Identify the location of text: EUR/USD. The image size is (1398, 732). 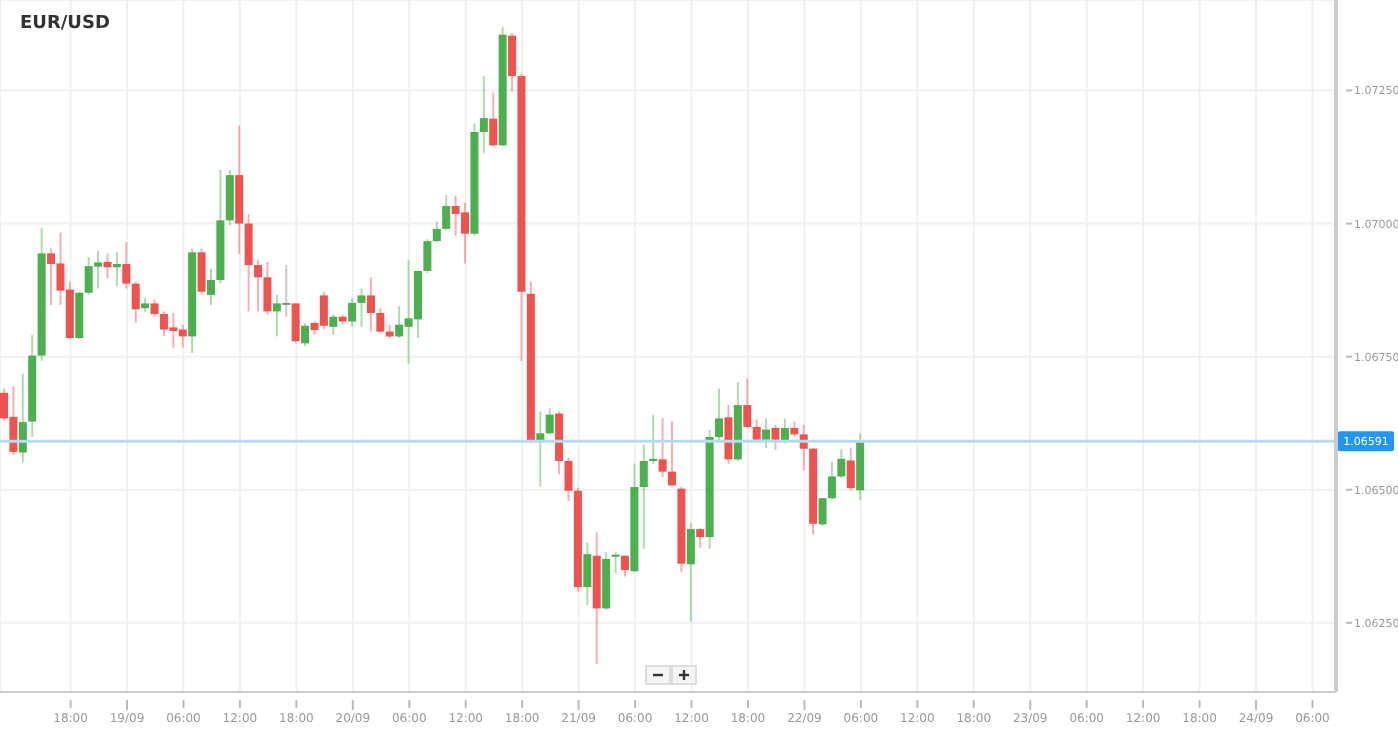
(65, 24).